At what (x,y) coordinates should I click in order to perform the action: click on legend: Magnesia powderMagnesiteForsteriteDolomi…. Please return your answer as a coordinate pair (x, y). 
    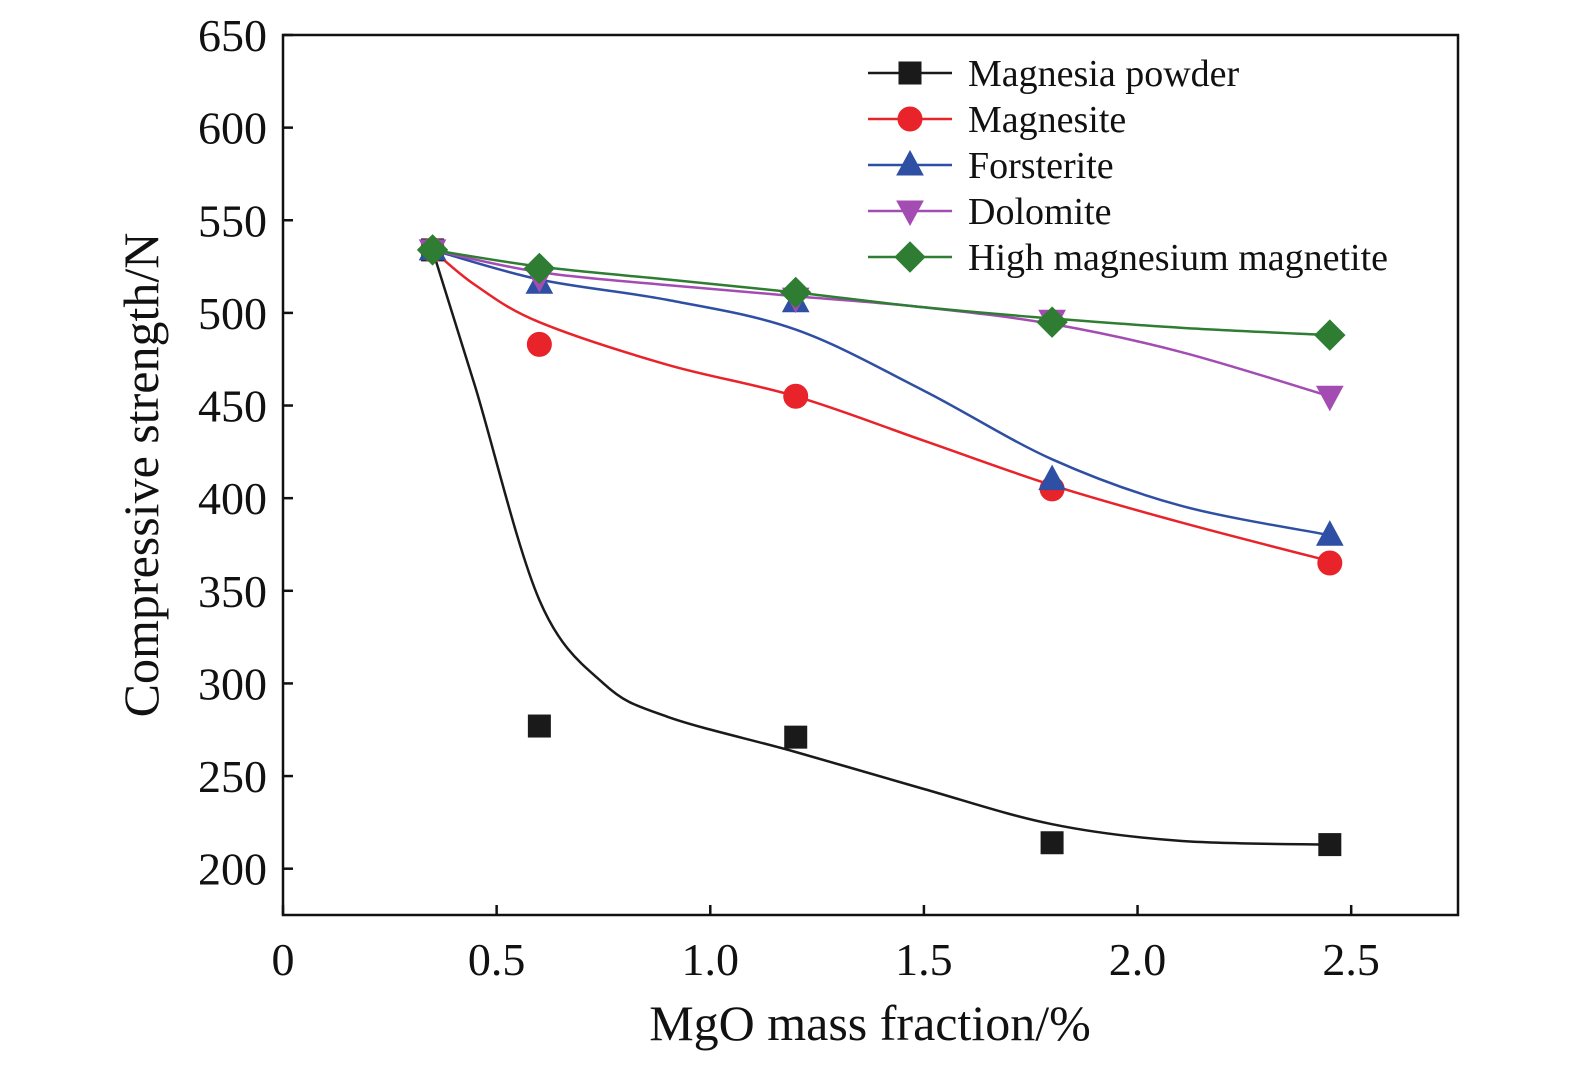
    Looking at the image, I should click on (1128, 166).